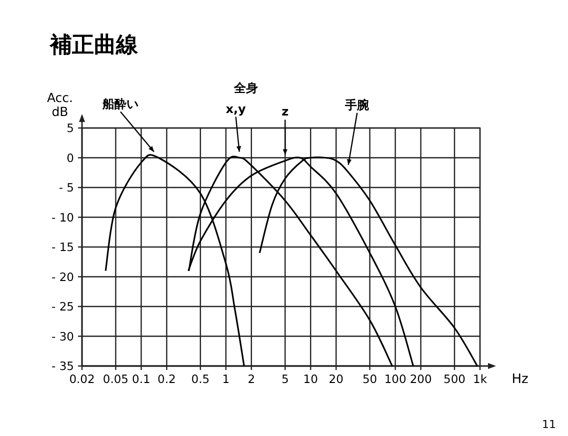 The height and width of the screenshot is (436, 568). What do you see at coordinates (63, 247) in the screenshot?
I see `y-tick-label: - 15` at bounding box center [63, 247].